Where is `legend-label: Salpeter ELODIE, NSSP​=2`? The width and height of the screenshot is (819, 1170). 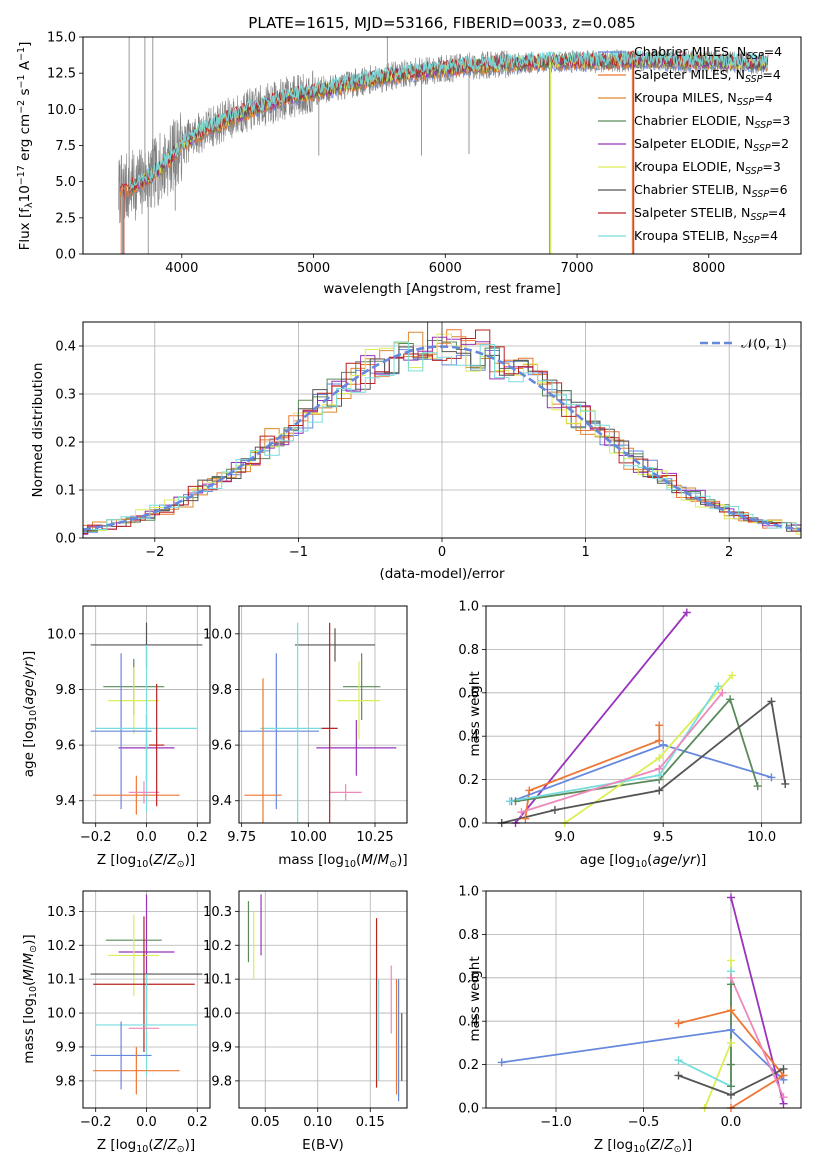 legend-label: Salpeter ELODIE, NSSP​=2 is located at coordinates (711, 145).